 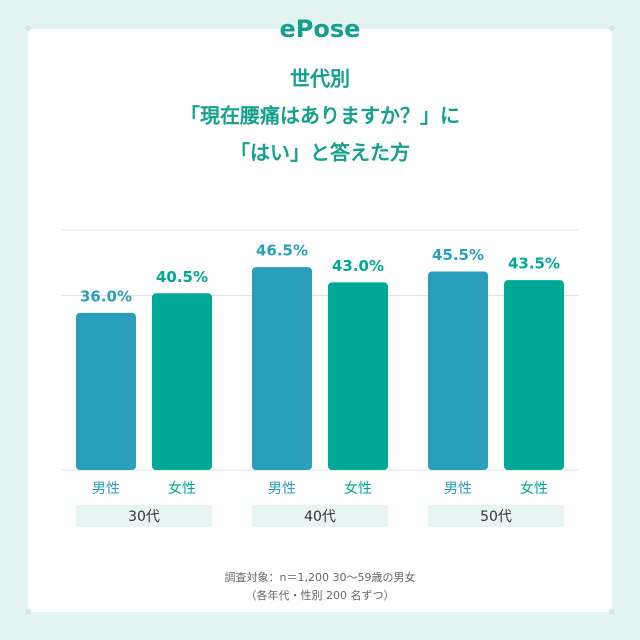 What do you see at coordinates (358, 266) in the screenshot?
I see `value-label: 43.0%` at bounding box center [358, 266].